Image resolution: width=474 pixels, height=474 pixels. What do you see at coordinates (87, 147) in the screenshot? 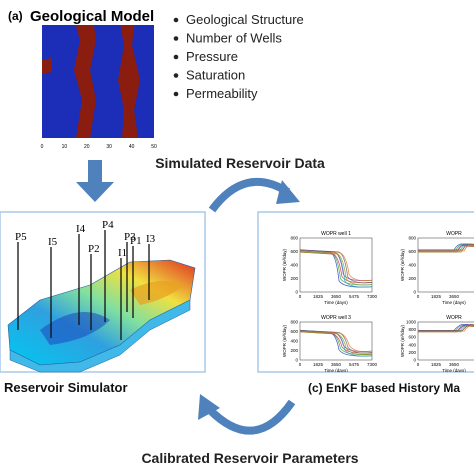
I see `map-tick-label: 20` at bounding box center [87, 147].